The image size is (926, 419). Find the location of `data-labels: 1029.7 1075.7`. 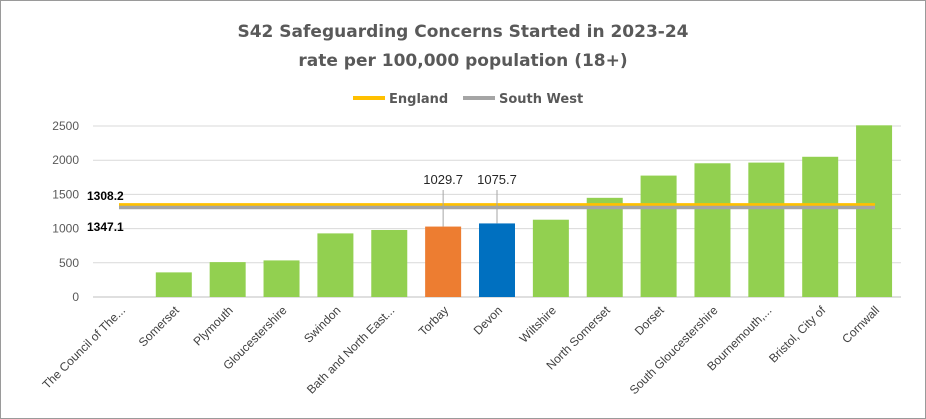

data-labels: 1029.7 1075.7 is located at coordinates (470, 199).